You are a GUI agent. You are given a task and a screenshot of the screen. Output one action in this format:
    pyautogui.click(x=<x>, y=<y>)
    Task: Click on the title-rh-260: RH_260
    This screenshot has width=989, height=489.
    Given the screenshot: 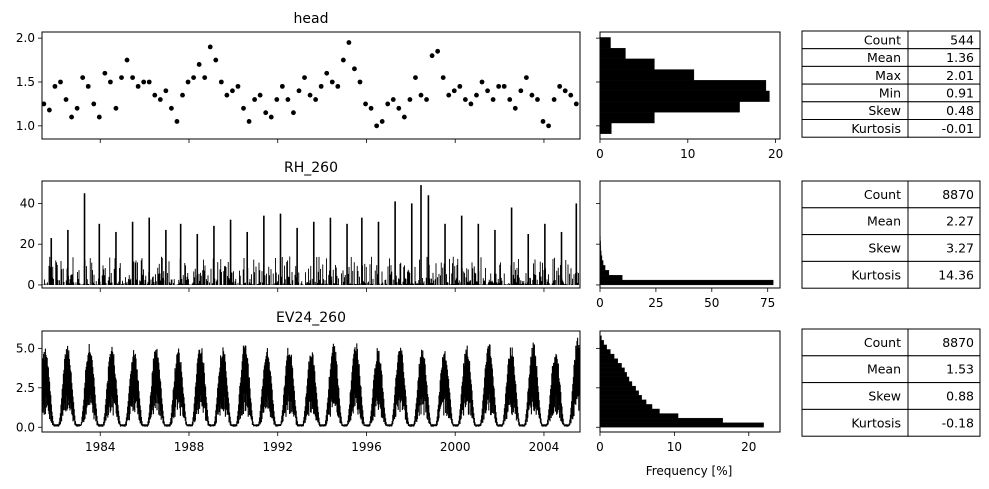 What is the action you would take?
    pyautogui.click(x=311, y=168)
    